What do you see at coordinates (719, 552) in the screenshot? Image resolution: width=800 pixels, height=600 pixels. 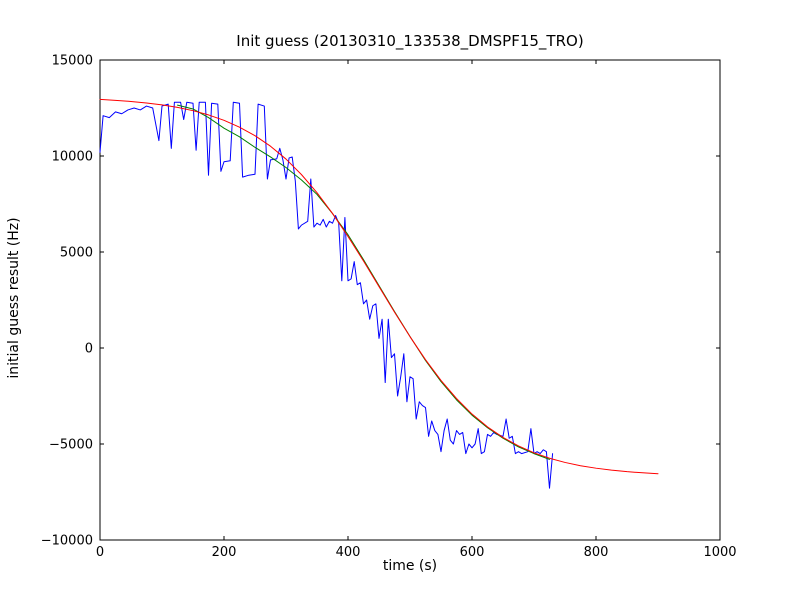 I see `x-tick-label: 1000` at bounding box center [719, 552].